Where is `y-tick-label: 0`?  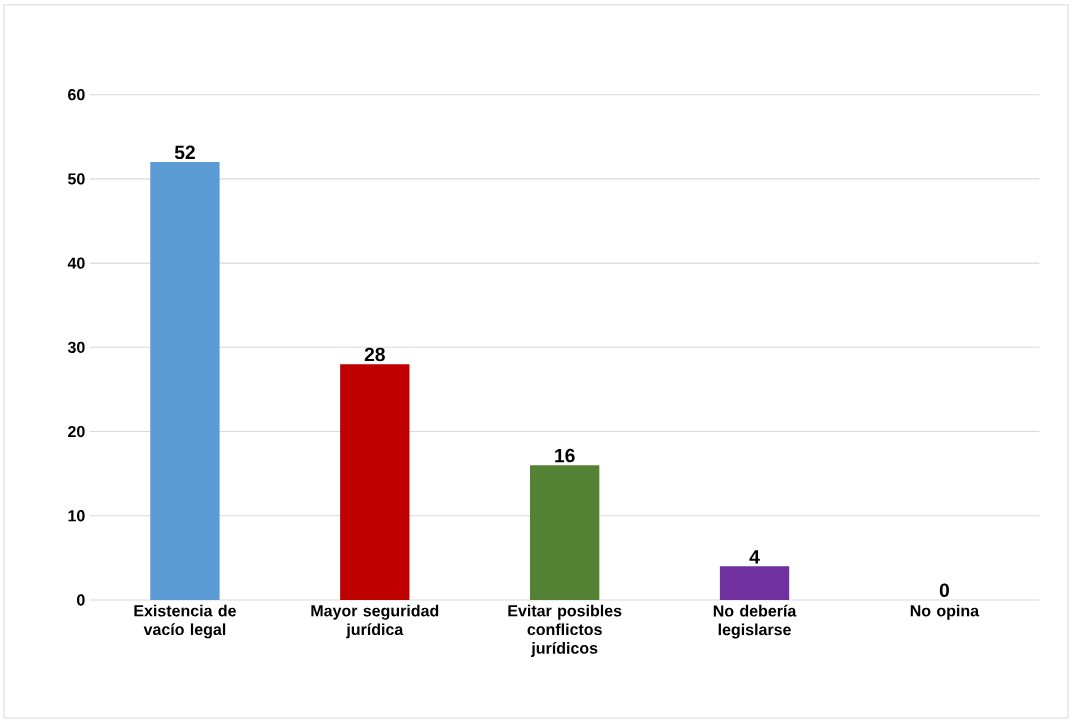
y-tick-label: 0 is located at coordinates (81, 600).